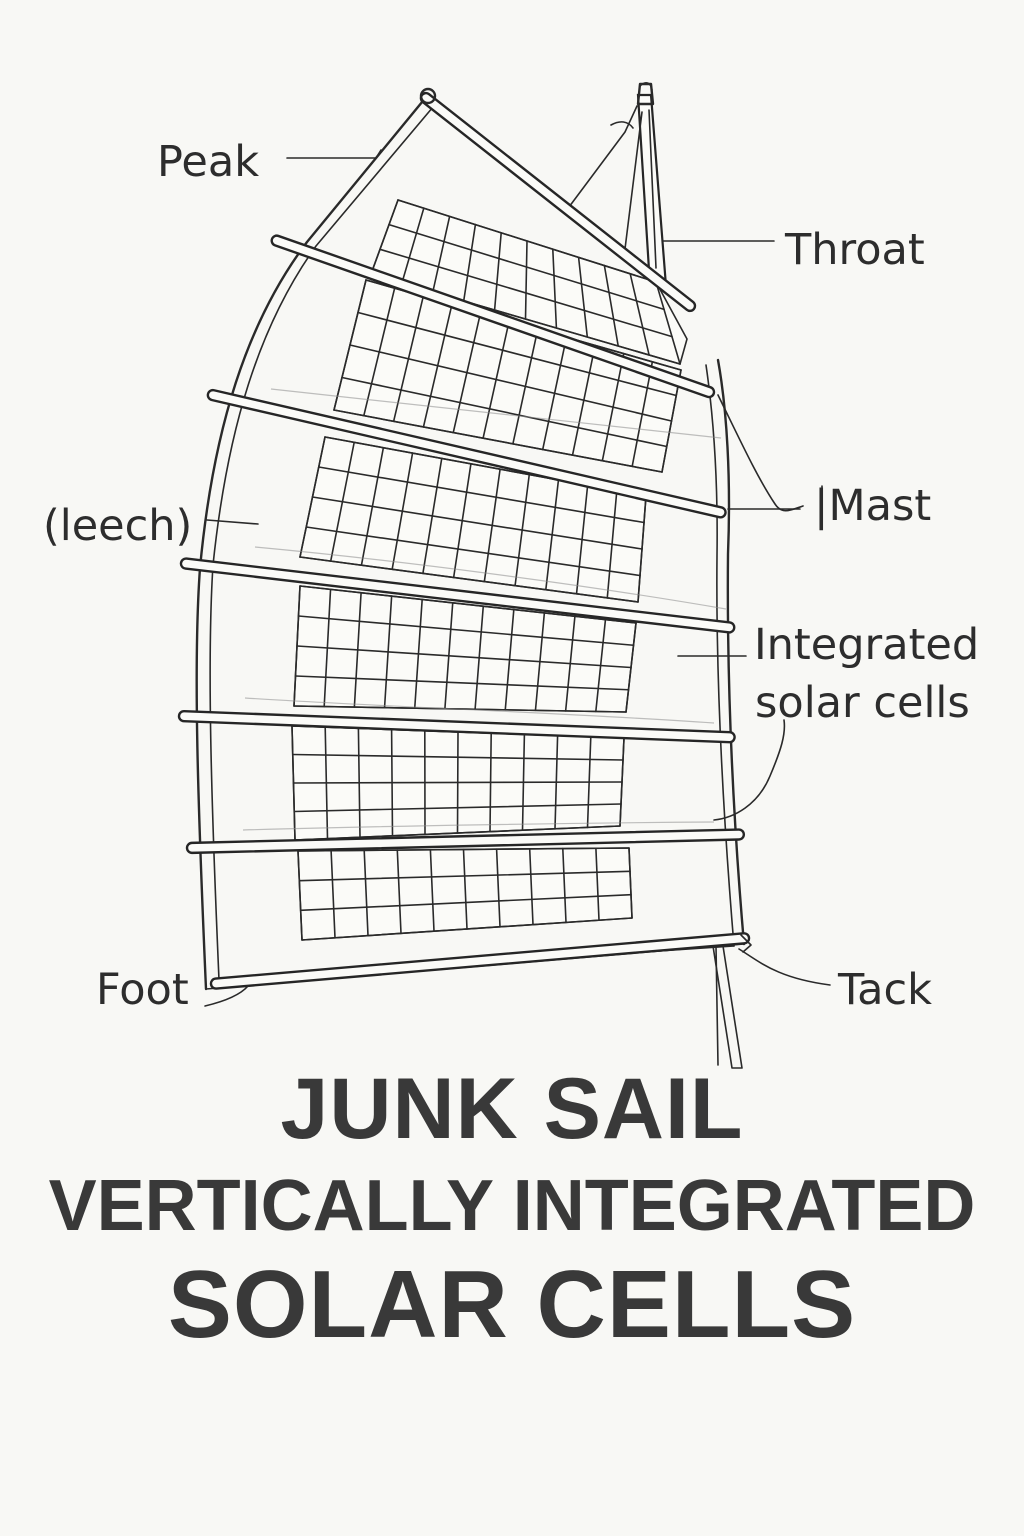 The image size is (1024, 1536). What do you see at coordinates (142, 990) in the screenshot?
I see `foot-label: Foot` at bounding box center [142, 990].